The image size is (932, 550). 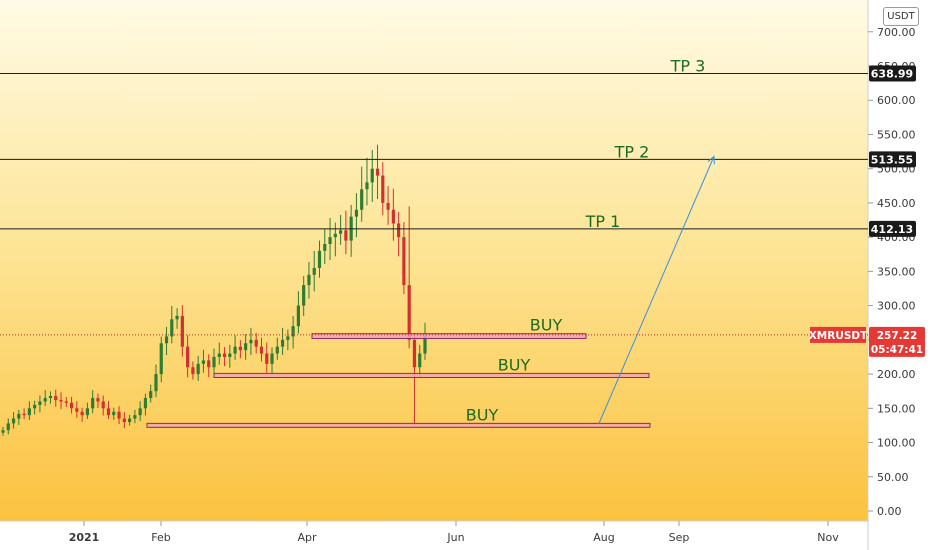 What do you see at coordinates (892, 74) in the screenshot?
I see `price-tag-label: 638.99` at bounding box center [892, 74].